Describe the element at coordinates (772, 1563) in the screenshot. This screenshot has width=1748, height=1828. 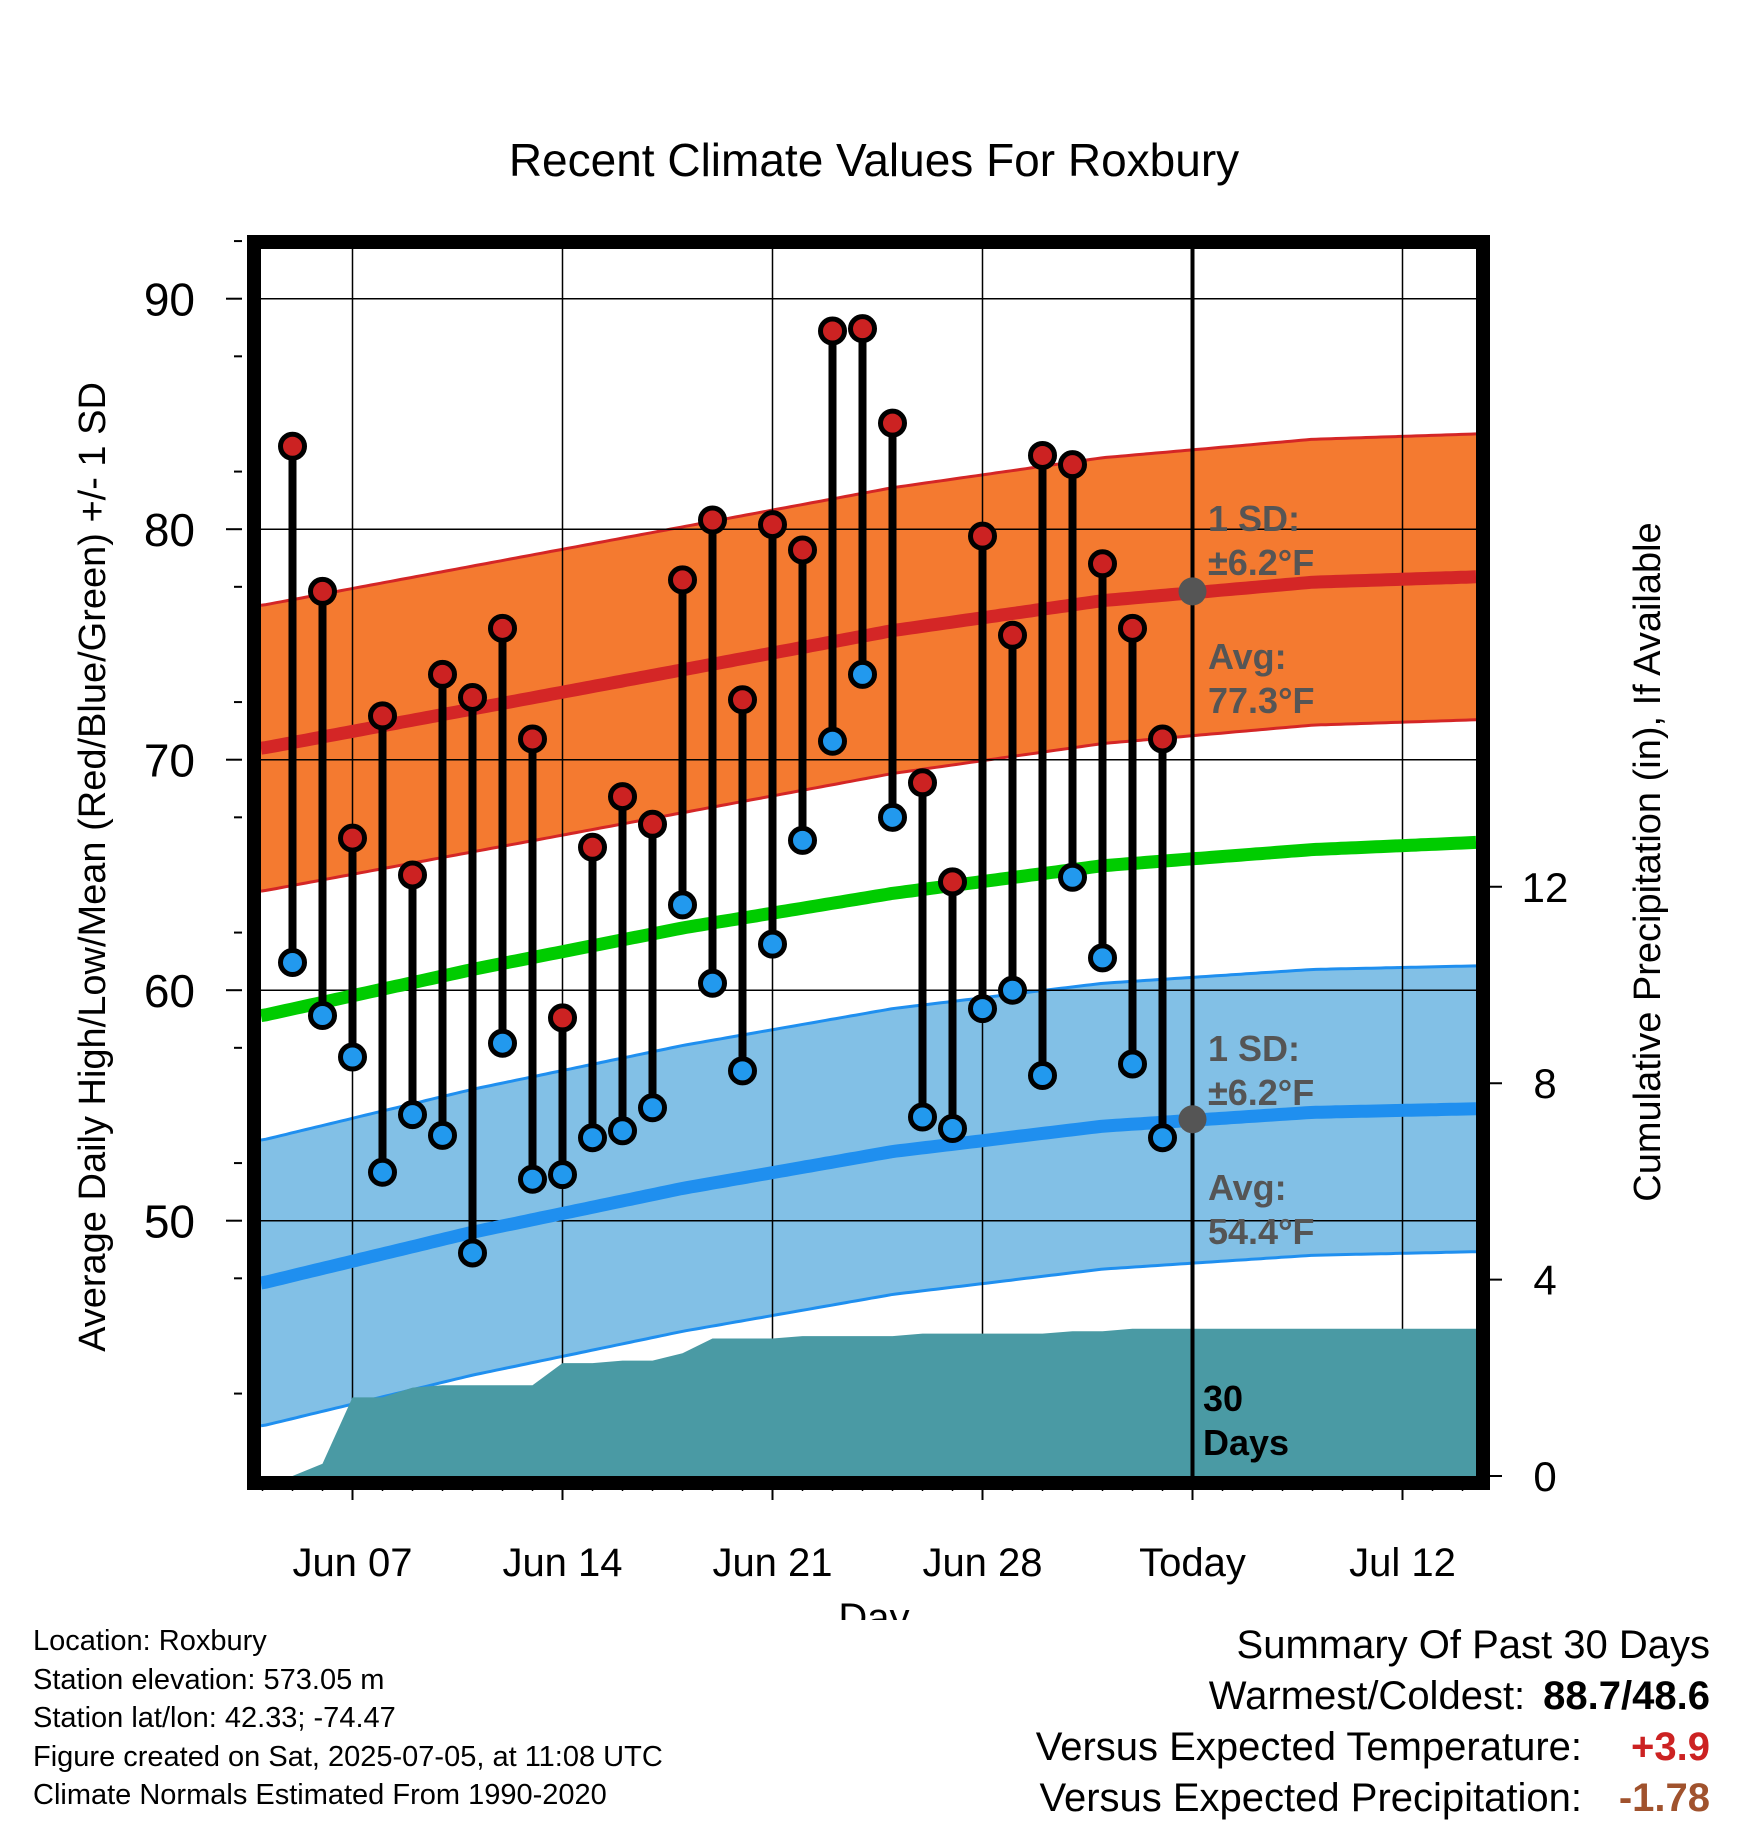
I see `x-tick-label: Jun 21` at that location.